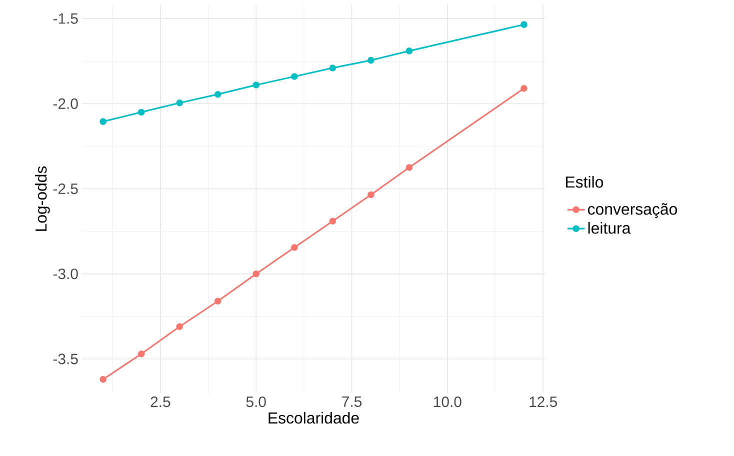  What do you see at coordinates (609, 228) in the screenshot?
I see `legend-label: leitura` at bounding box center [609, 228].